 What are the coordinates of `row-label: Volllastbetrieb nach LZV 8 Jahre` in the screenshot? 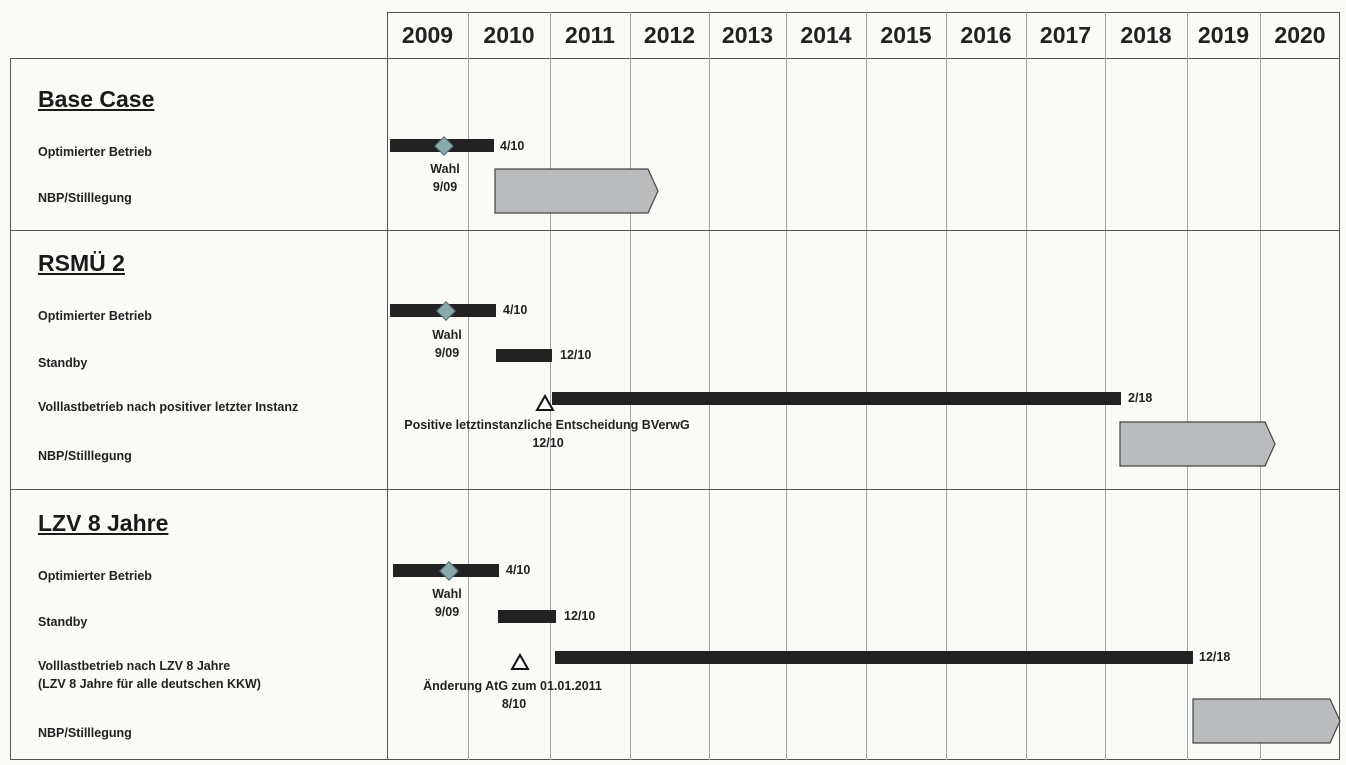 It's located at (134, 666).